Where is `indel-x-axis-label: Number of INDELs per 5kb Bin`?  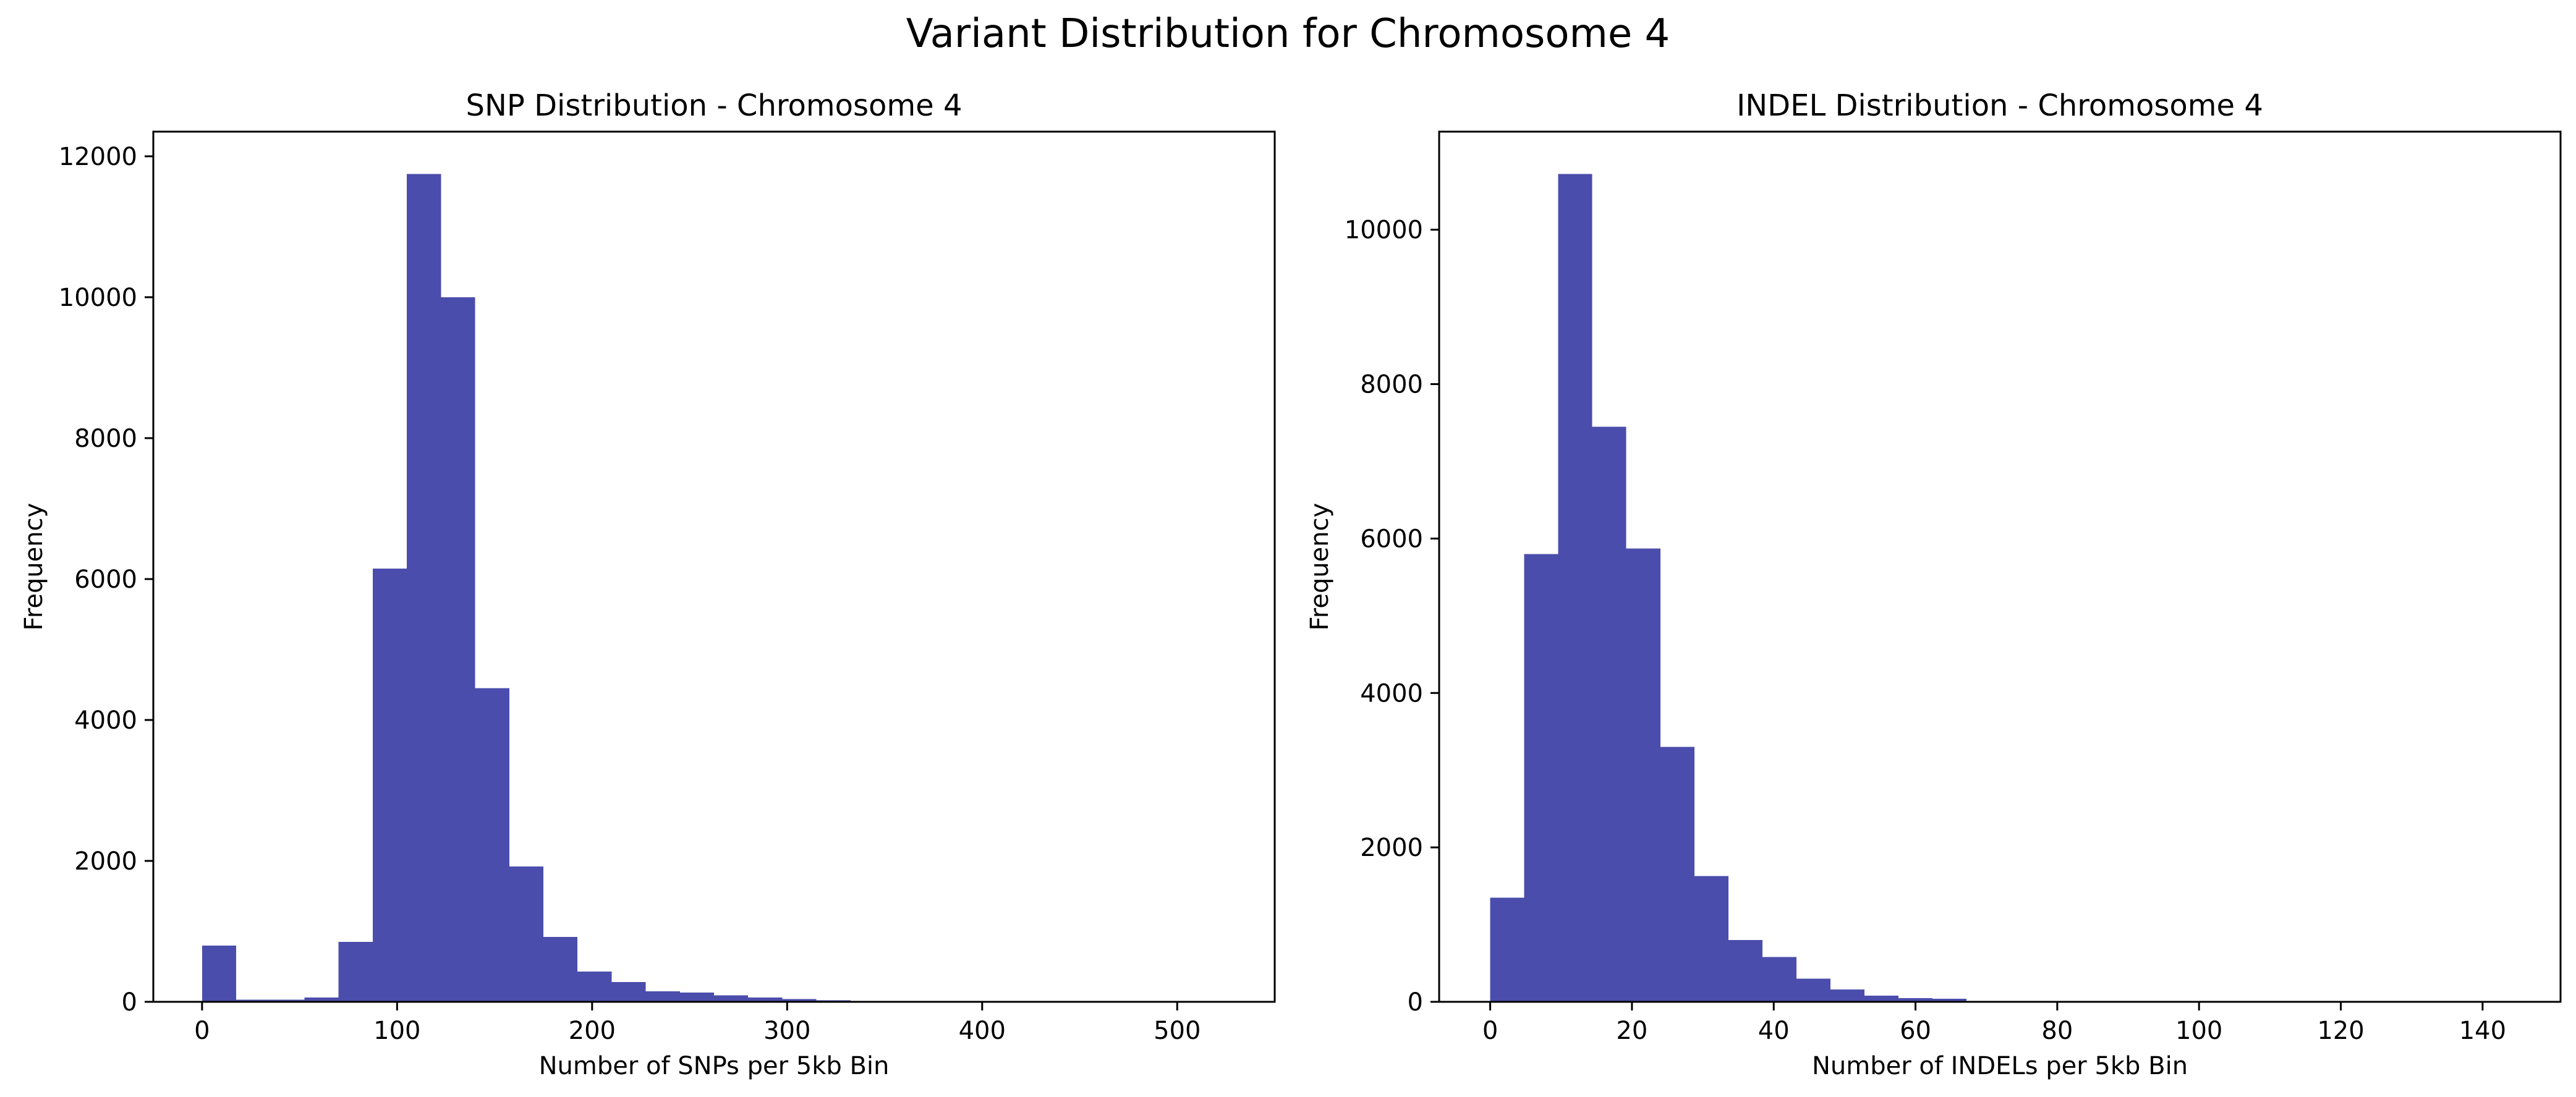 indel-x-axis-label: Number of INDELs per 5kb Bin is located at coordinates (2000, 1066).